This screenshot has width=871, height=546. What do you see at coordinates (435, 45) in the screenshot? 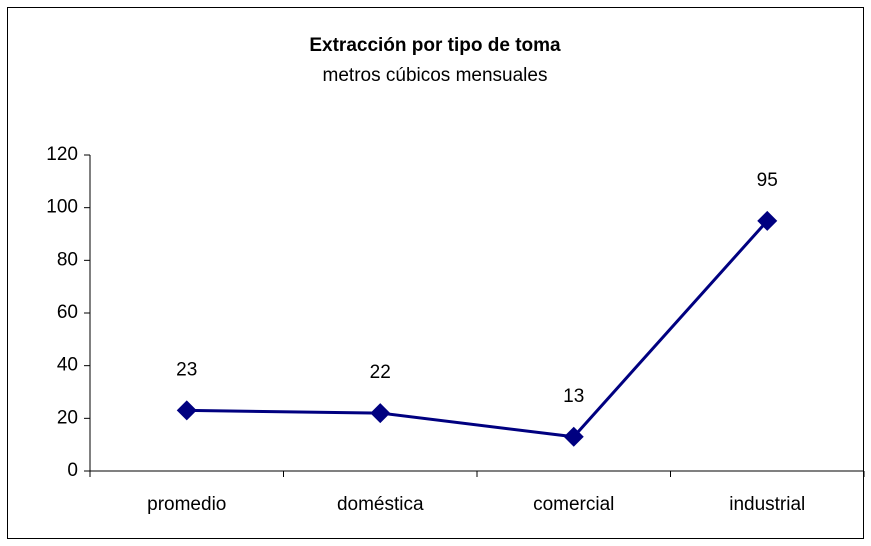
I see `chart-title: Extracción por tipo de toma` at bounding box center [435, 45].